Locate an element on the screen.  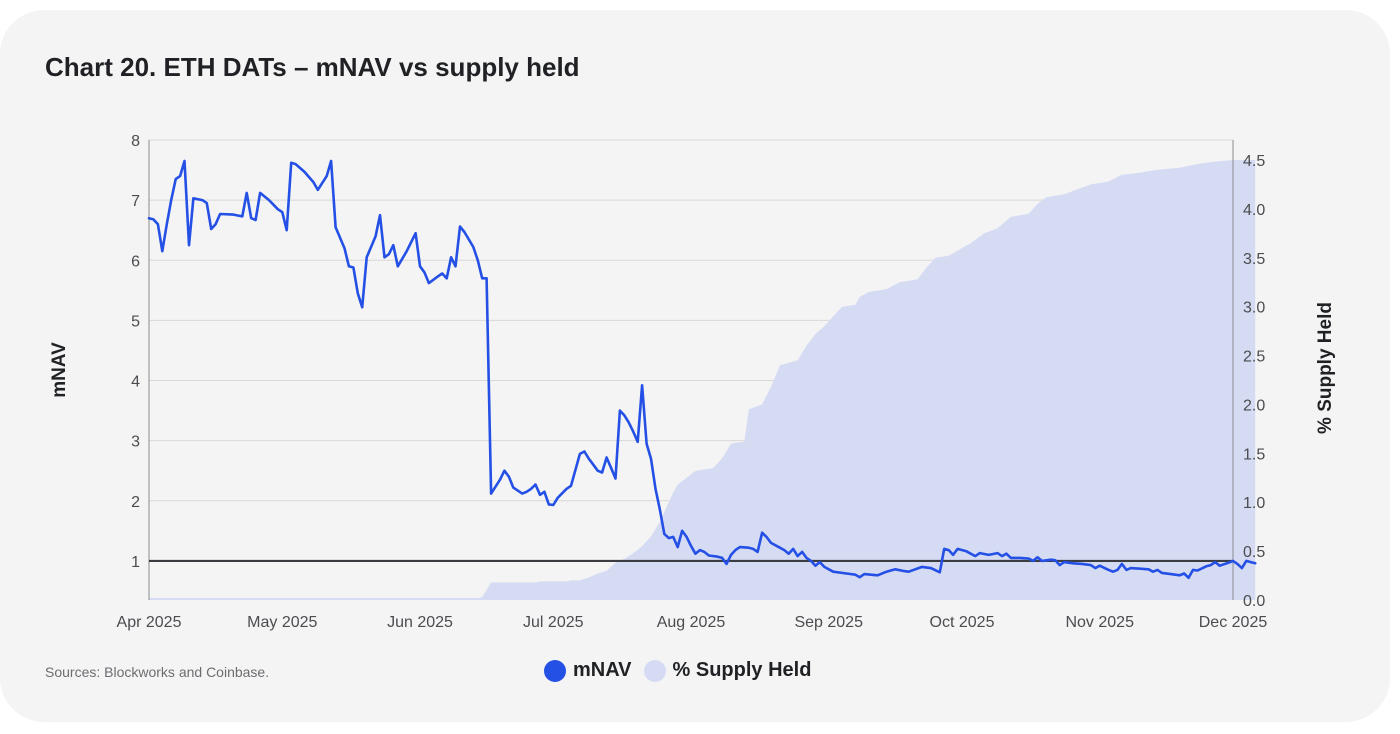
y-left-tick-7: 7 is located at coordinates (135, 201).